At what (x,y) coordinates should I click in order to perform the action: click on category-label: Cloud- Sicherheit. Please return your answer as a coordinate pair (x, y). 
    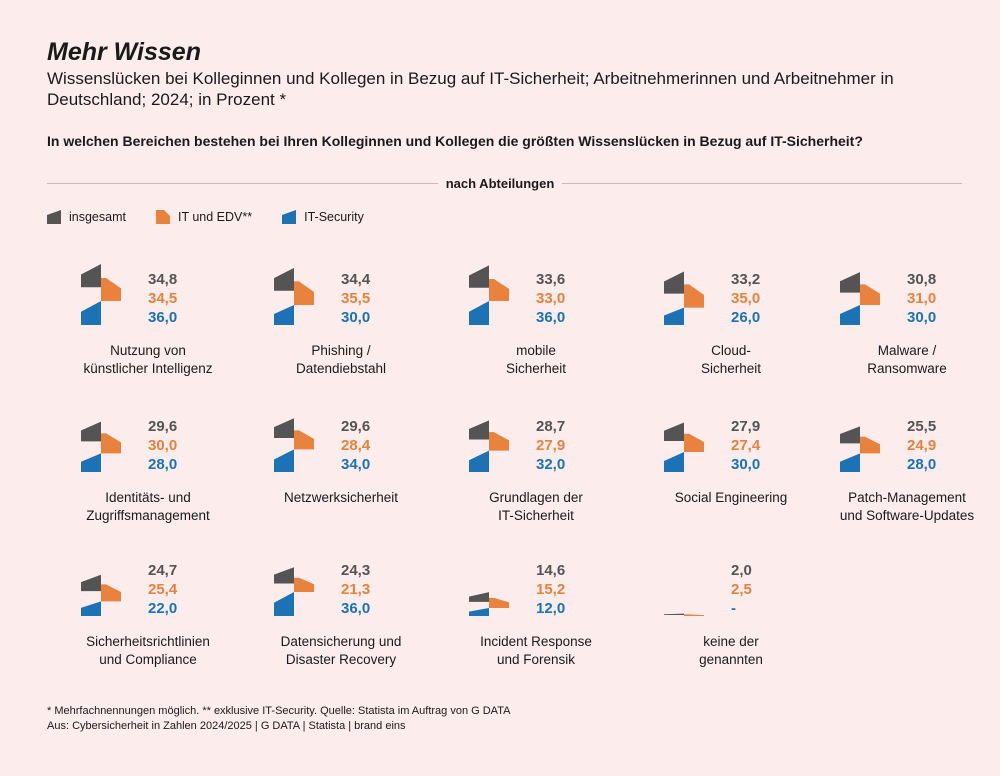
    Looking at the image, I should click on (731, 360).